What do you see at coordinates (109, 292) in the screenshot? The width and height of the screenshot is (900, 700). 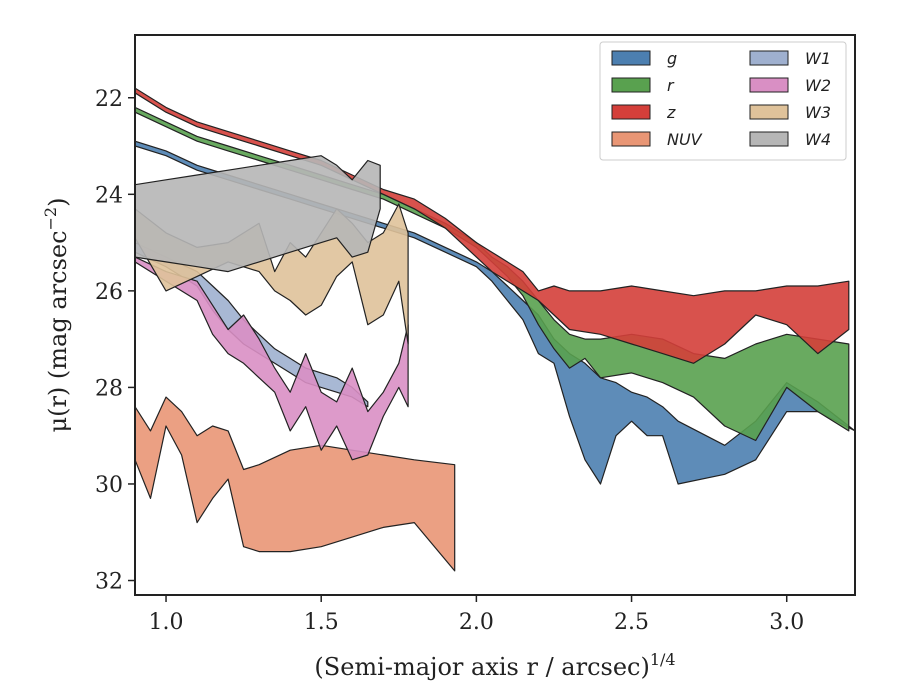 I see `y-tick-label: 26` at bounding box center [109, 292].